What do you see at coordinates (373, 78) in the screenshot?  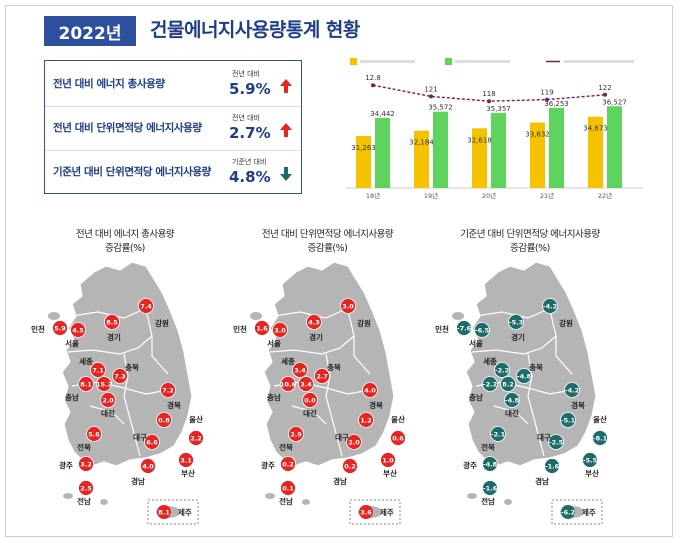 I see `line-value-label: 12.8` at bounding box center [373, 78].